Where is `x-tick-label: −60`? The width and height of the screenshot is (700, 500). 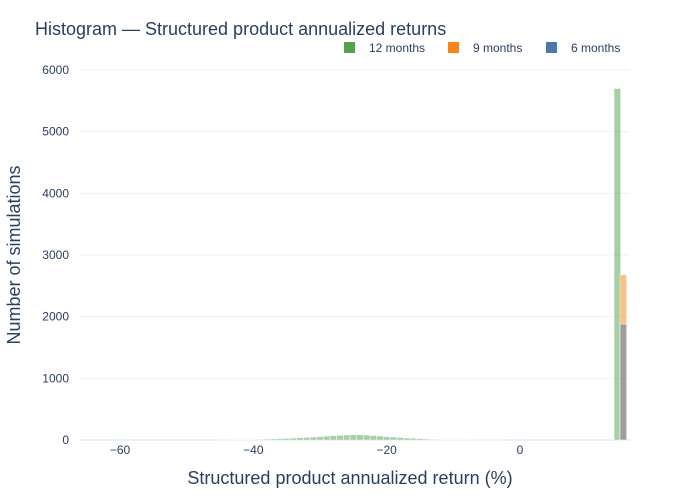
x-tick-label: −60 is located at coordinates (120, 450).